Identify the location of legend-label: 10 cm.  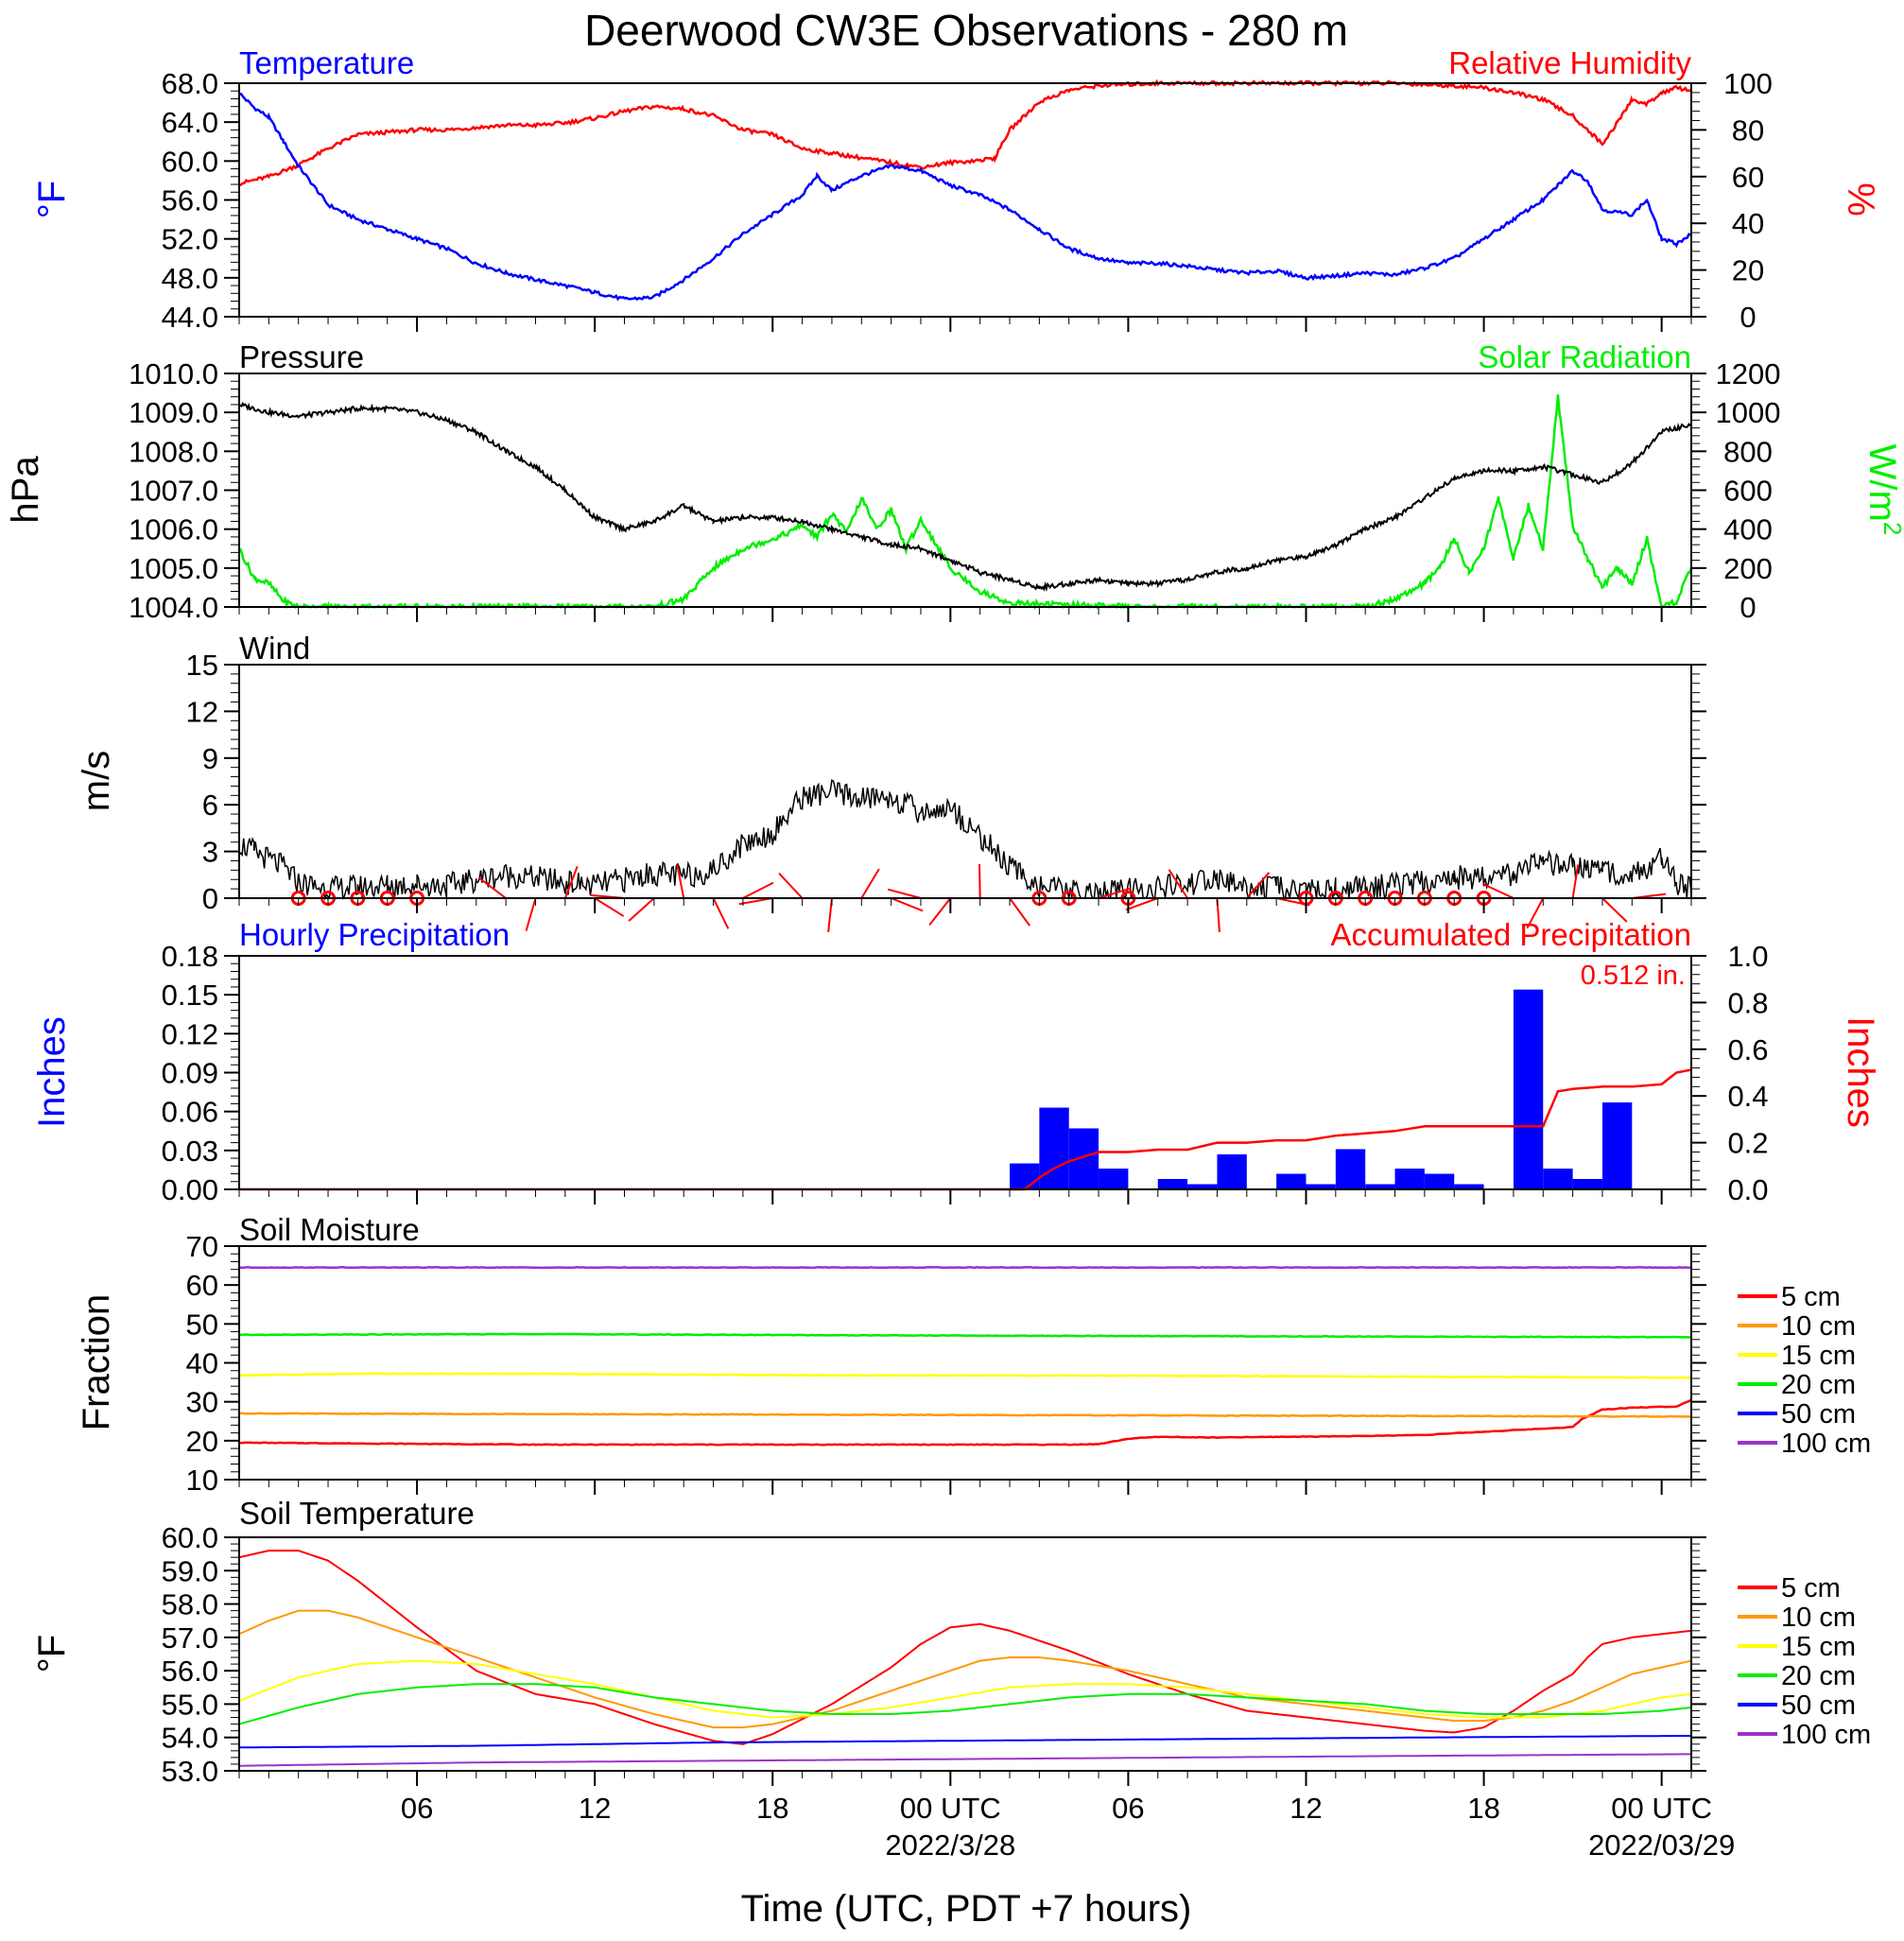
(1818, 1327).